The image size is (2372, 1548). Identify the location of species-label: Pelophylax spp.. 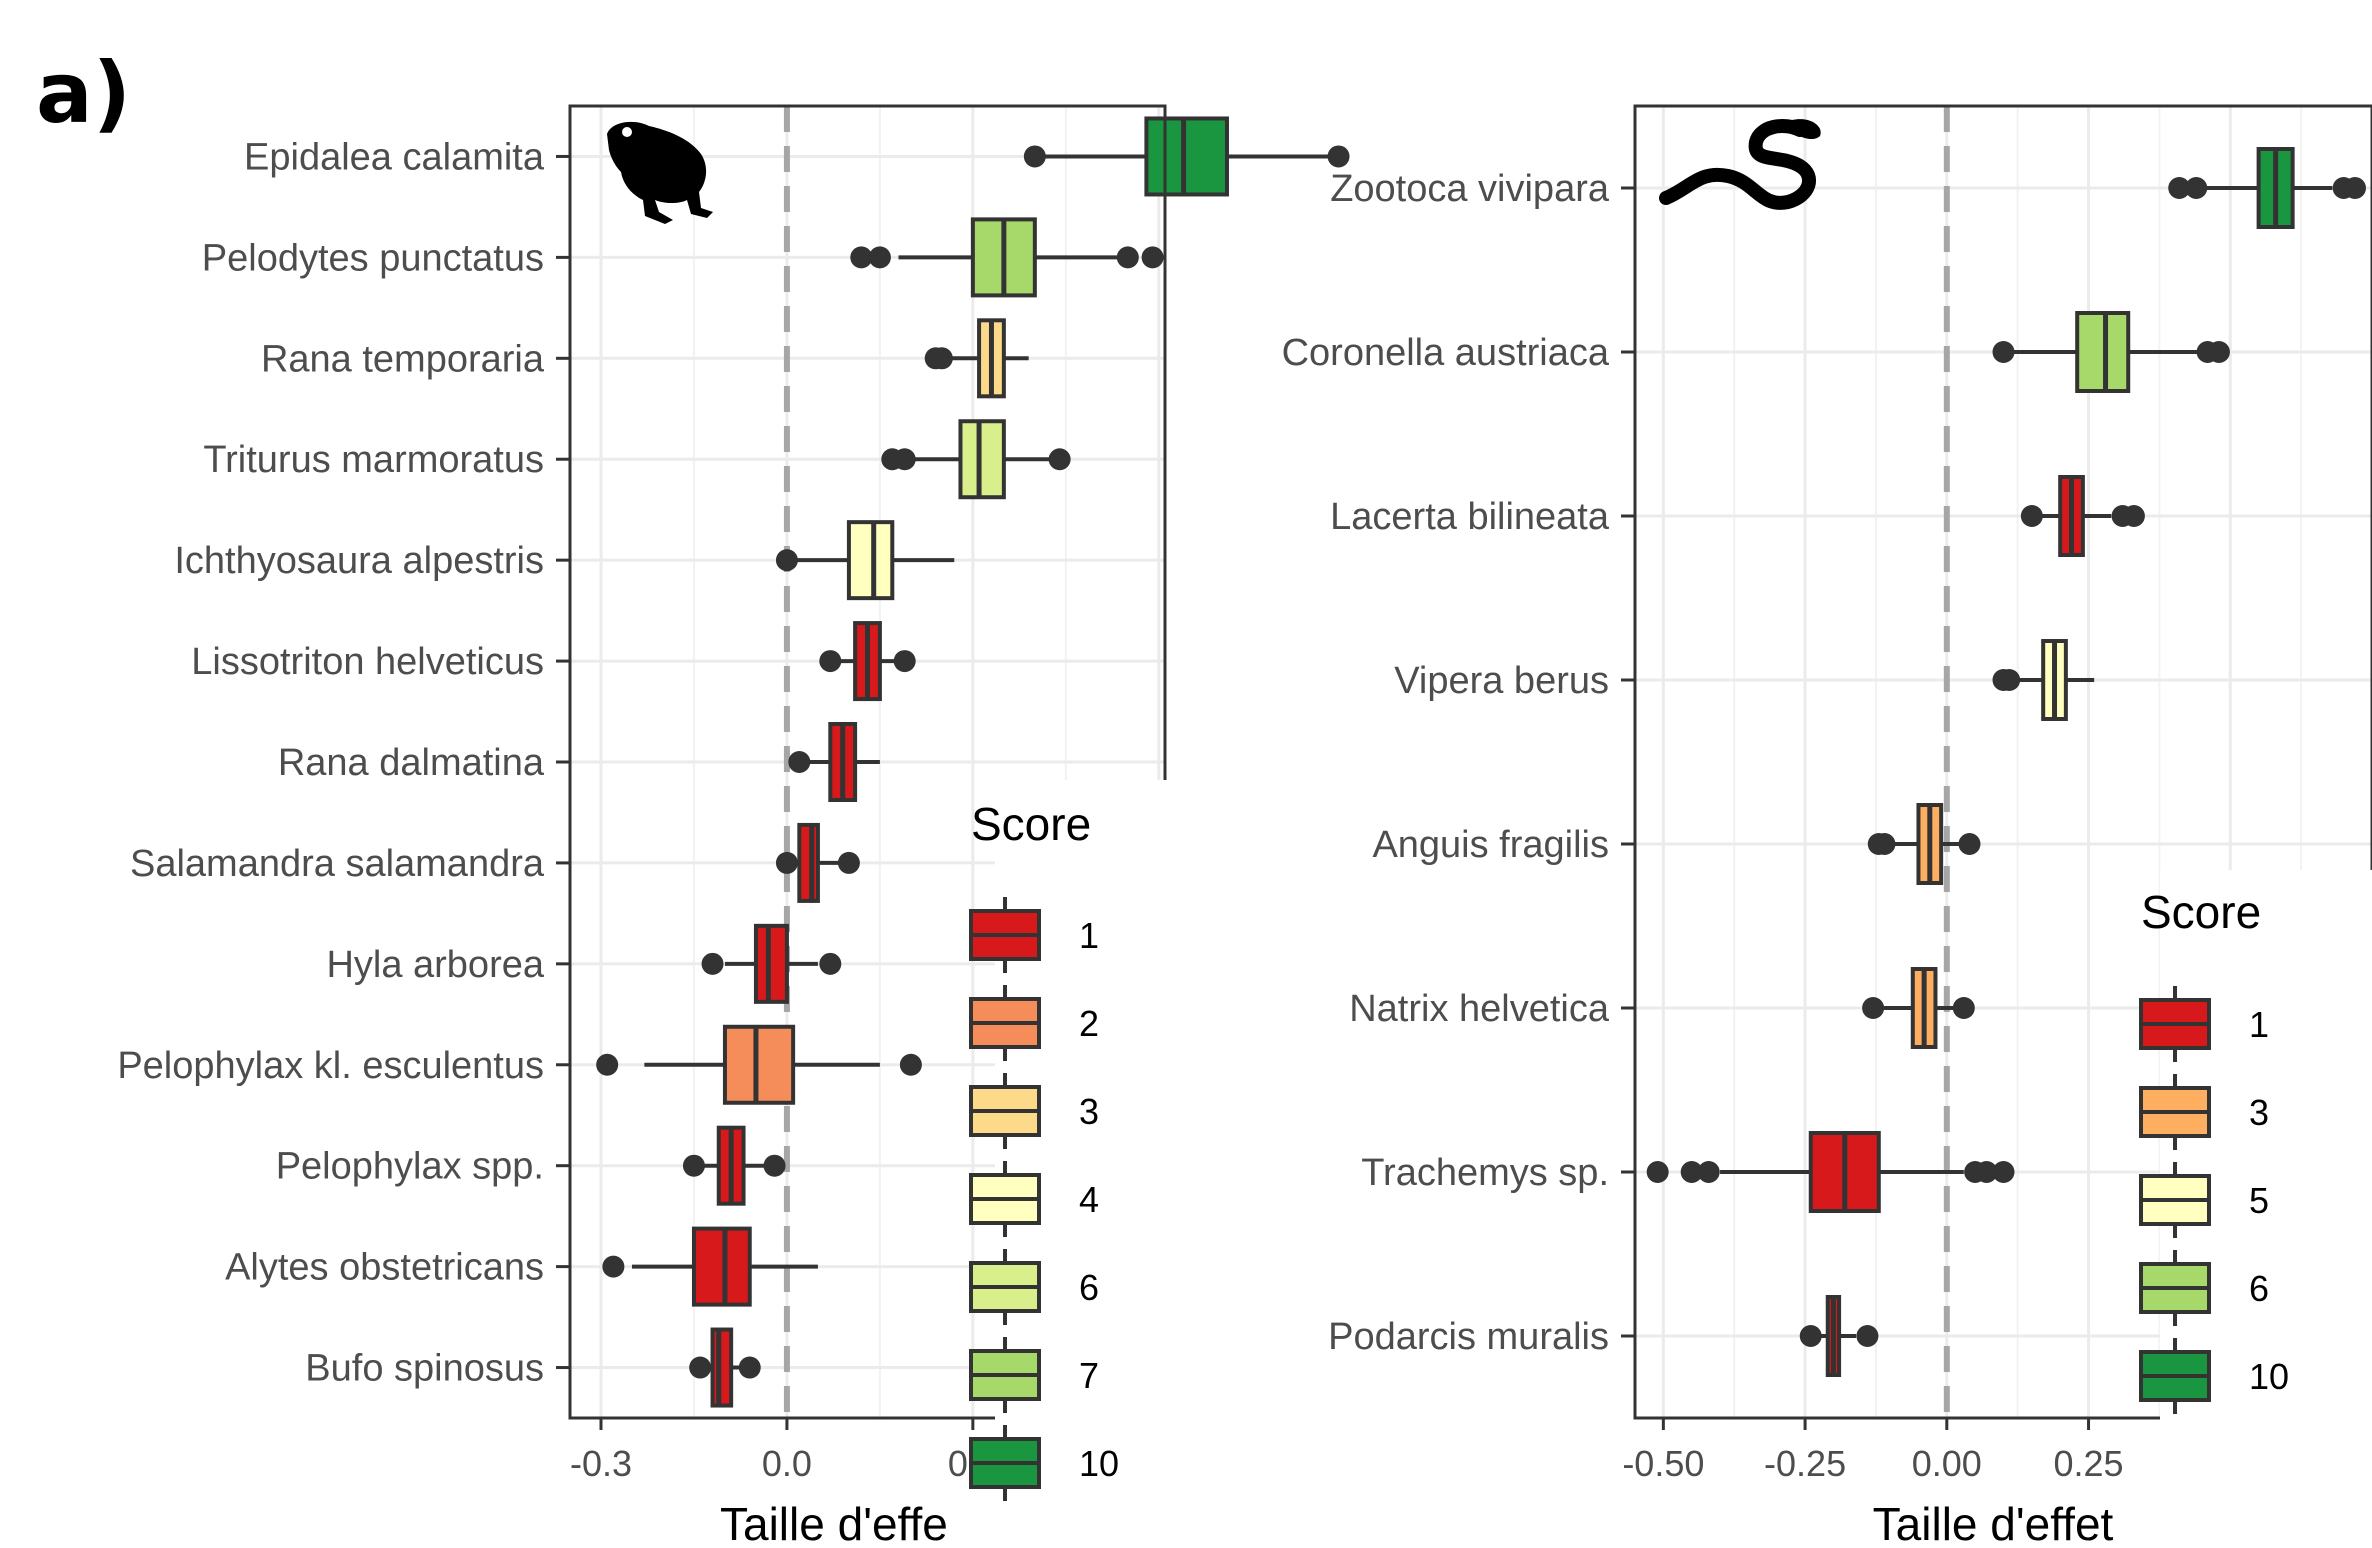
(410, 1167).